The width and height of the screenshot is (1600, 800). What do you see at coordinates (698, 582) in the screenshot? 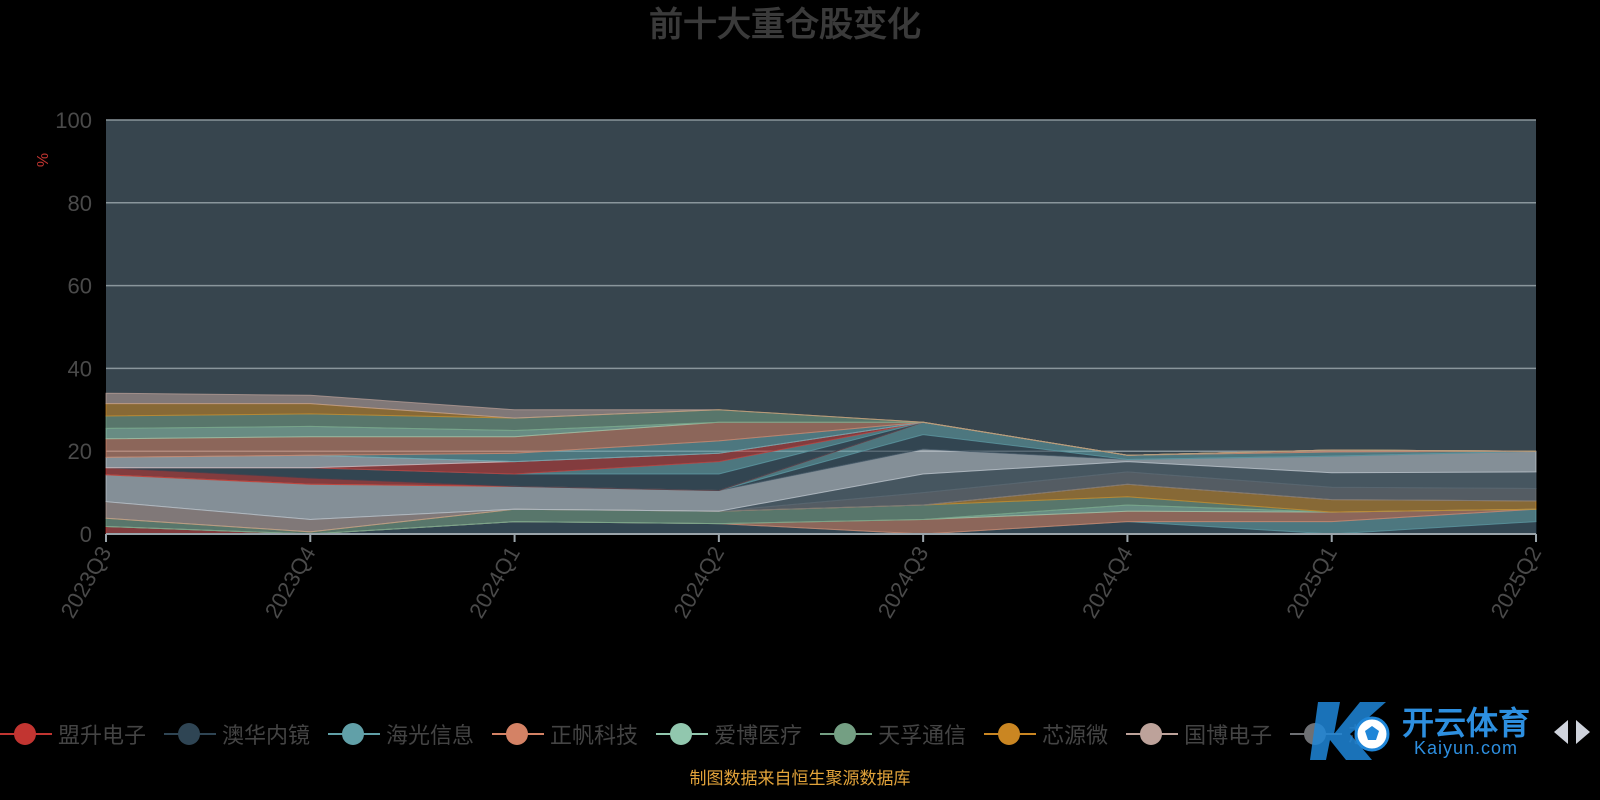
I see `x-tick-label: 2024Q2` at bounding box center [698, 582].